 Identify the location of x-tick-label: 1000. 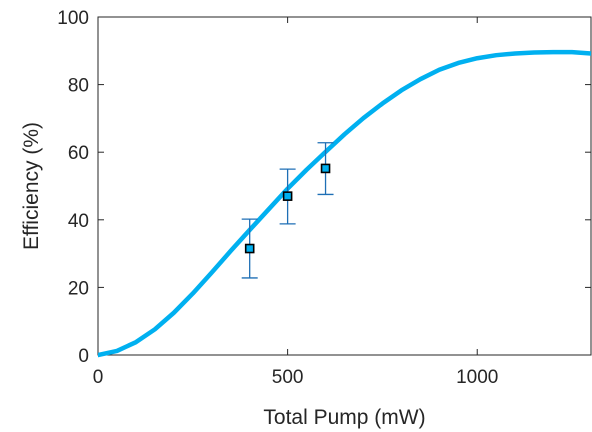
(477, 377).